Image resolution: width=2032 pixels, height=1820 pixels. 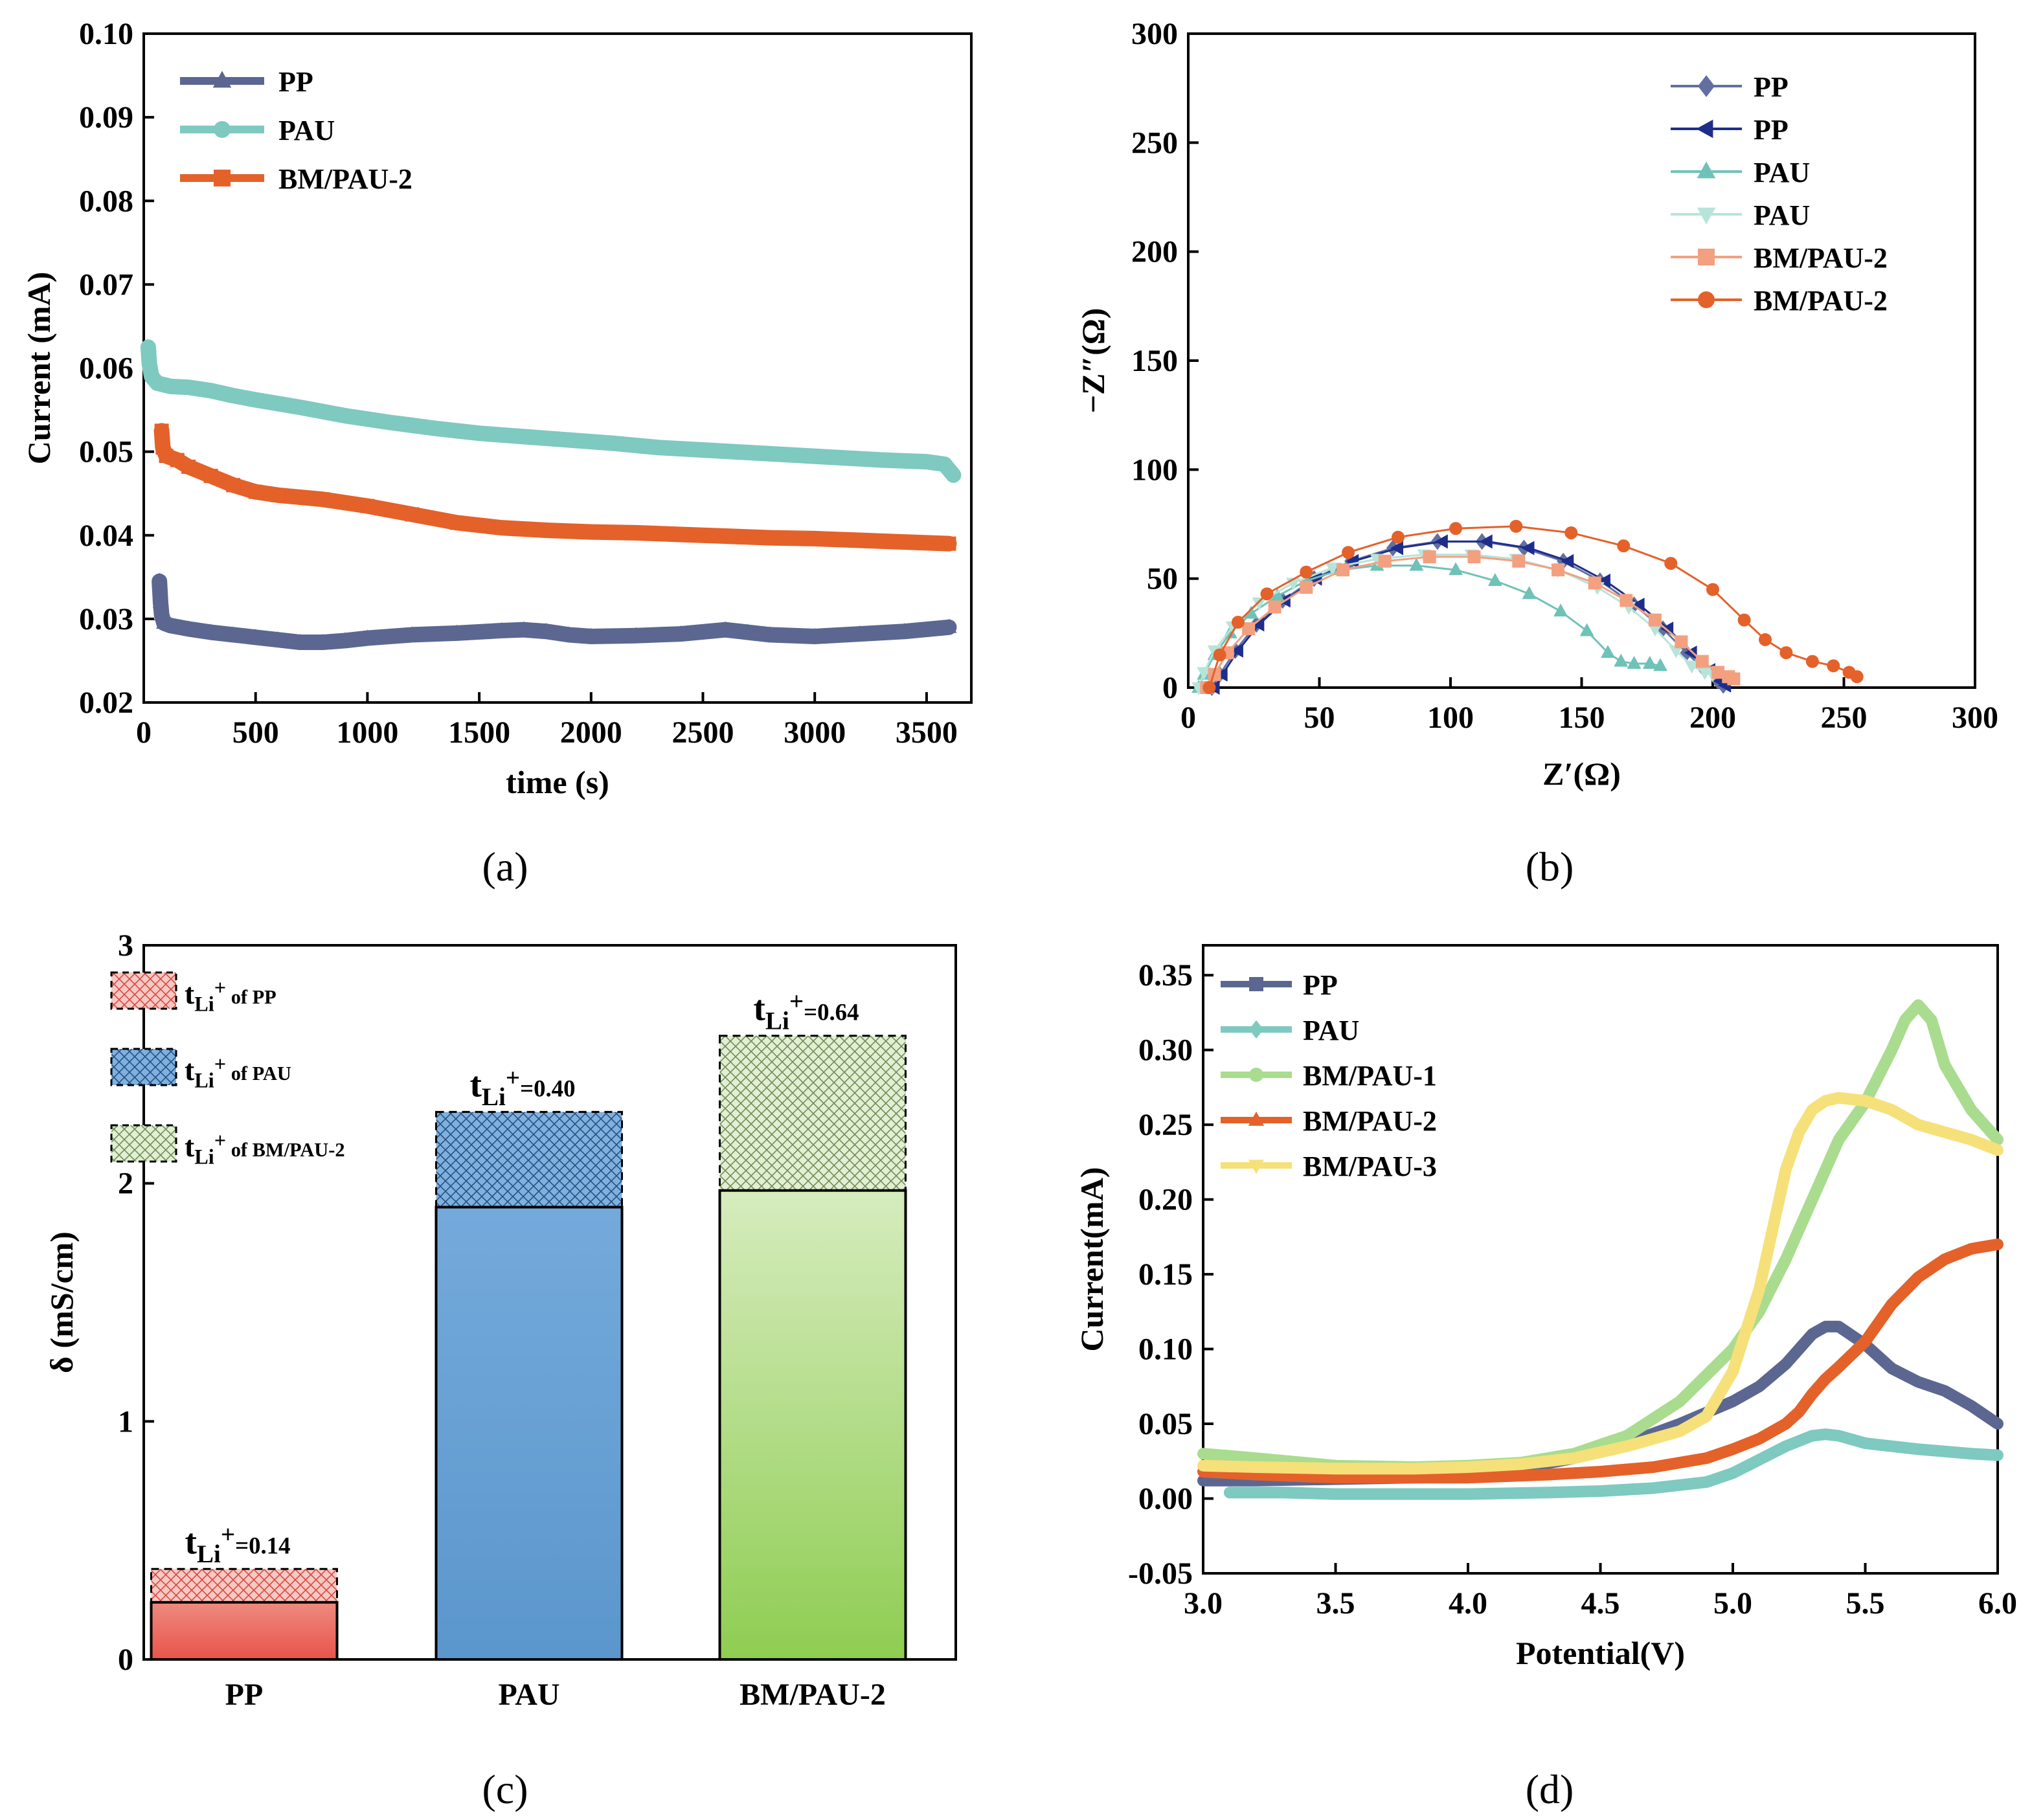 What do you see at coordinates (125, 1422) in the screenshot?
I see `y-tick-label: 1` at bounding box center [125, 1422].